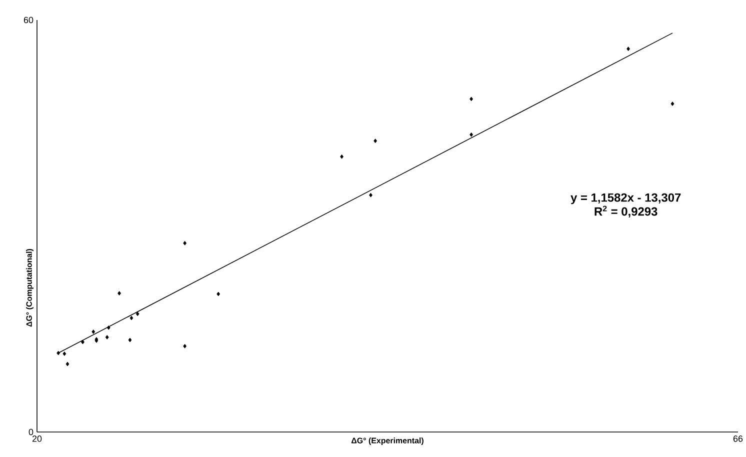 The height and width of the screenshot is (457, 746). What do you see at coordinates (31, 432) in the screenshot?
I see `y-tick-label: 0` at bounding box center [31, 432].